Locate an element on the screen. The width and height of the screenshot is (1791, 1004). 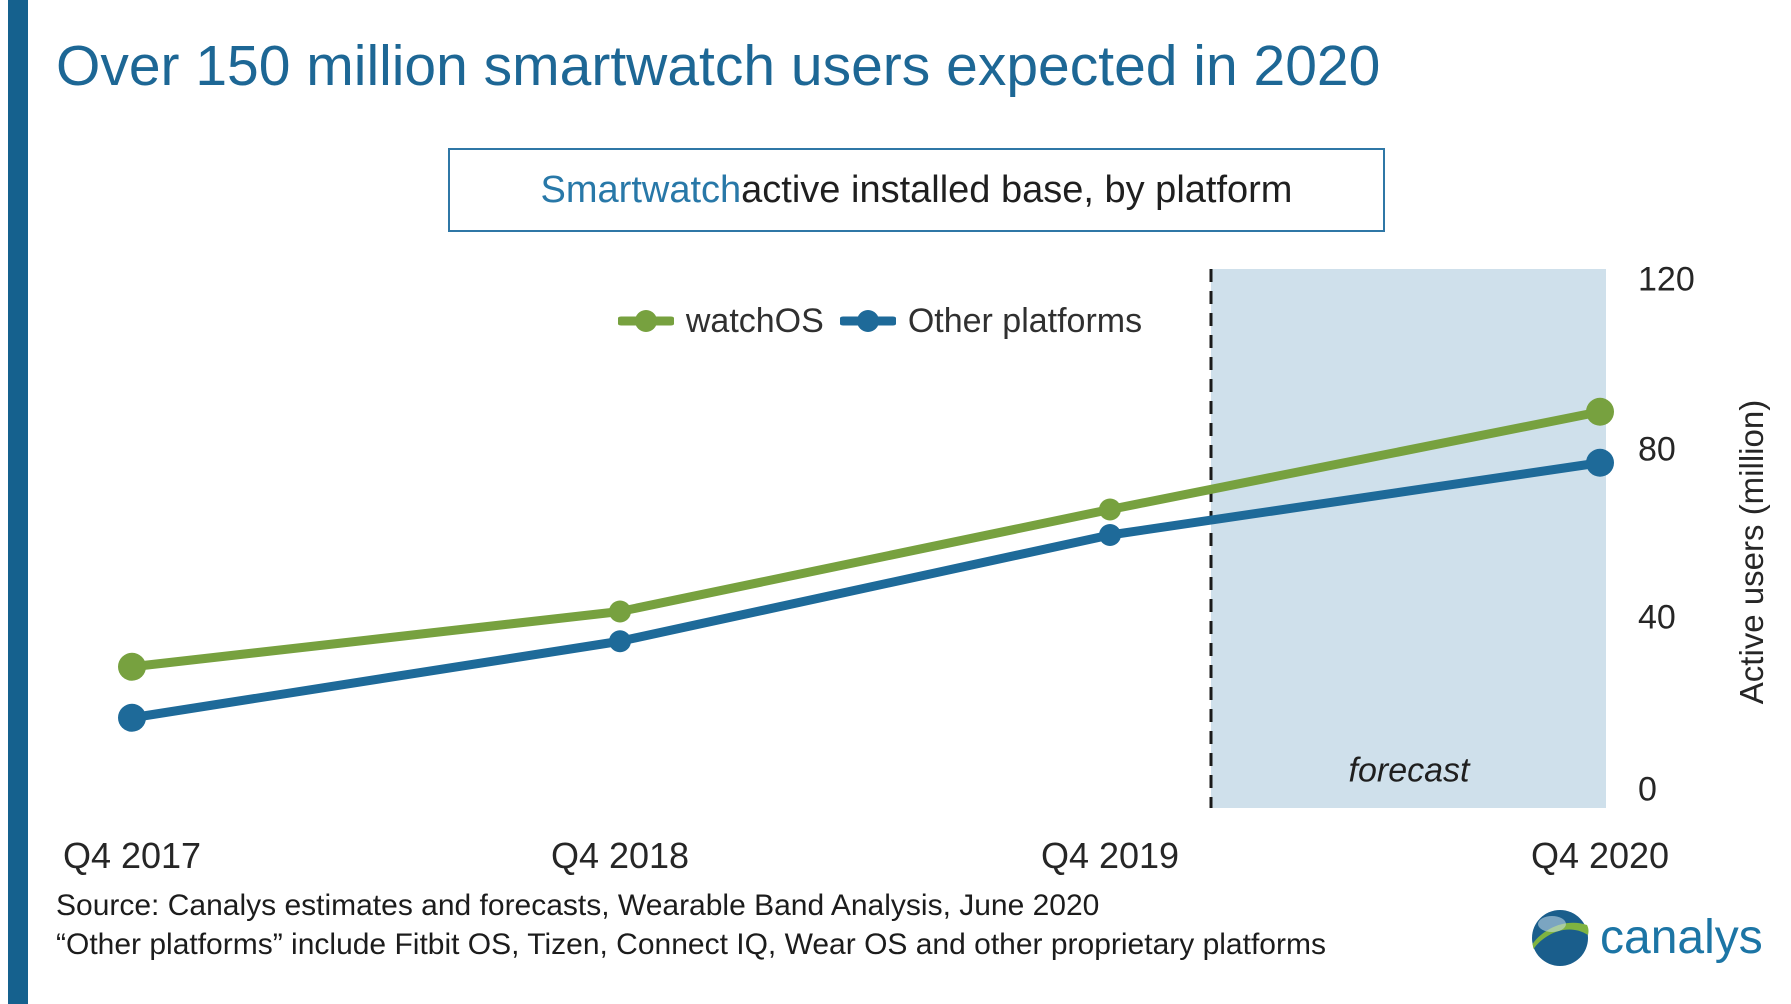
x-tick-q4-2019: Q4 2019 is located at coordinates (1110, 855).